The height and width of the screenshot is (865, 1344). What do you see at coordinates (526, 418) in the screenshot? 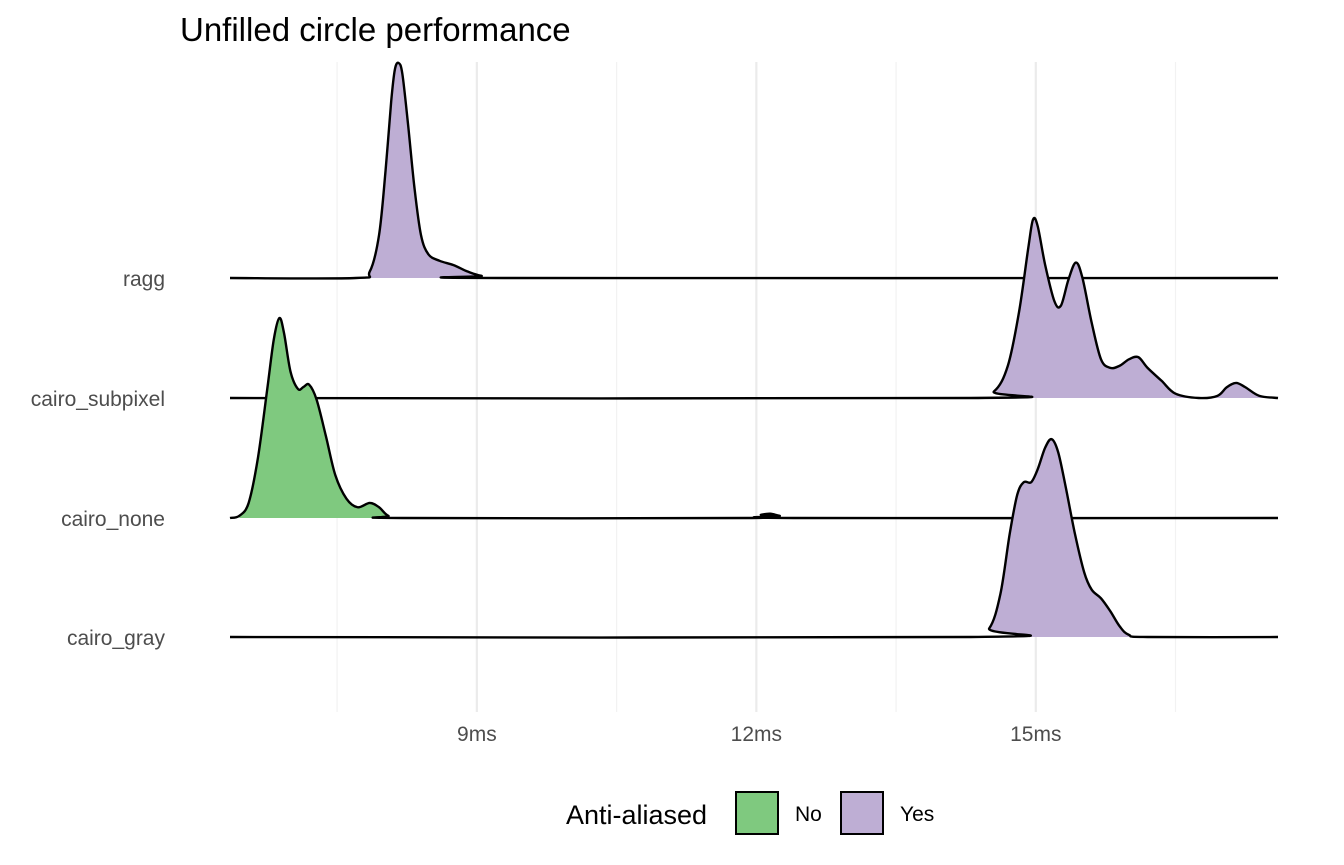
I see `ridge-fill-cairo_none` at bounding box center [526, 418].